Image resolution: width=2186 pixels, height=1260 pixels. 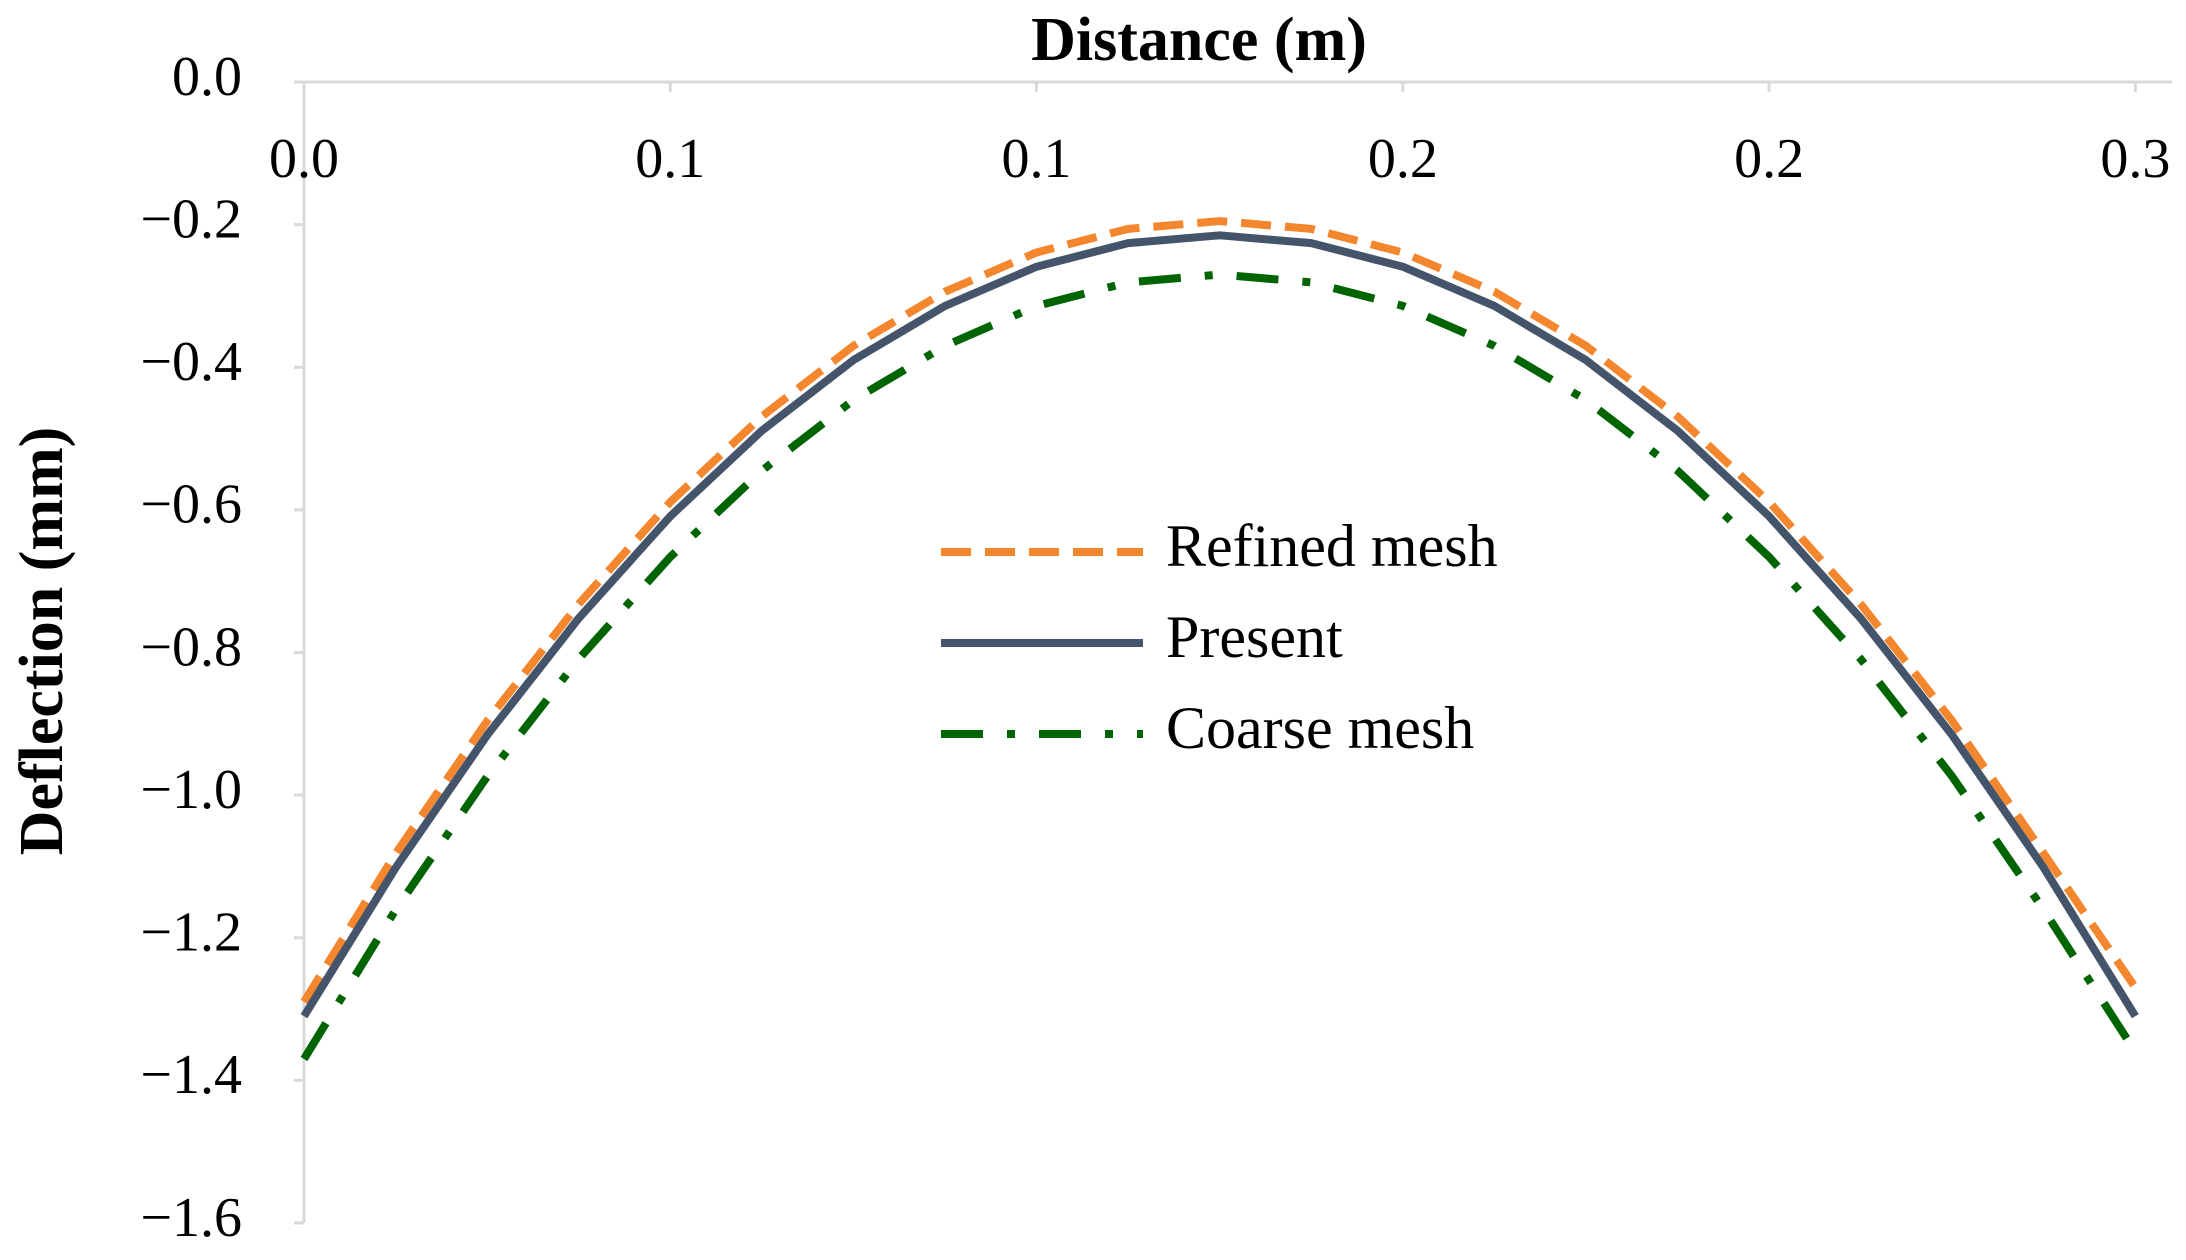 What do you see at coordinates (191, 790) in the screenshot?
I see `y-tick-label: −1.0` at bounding box center [191, 790].